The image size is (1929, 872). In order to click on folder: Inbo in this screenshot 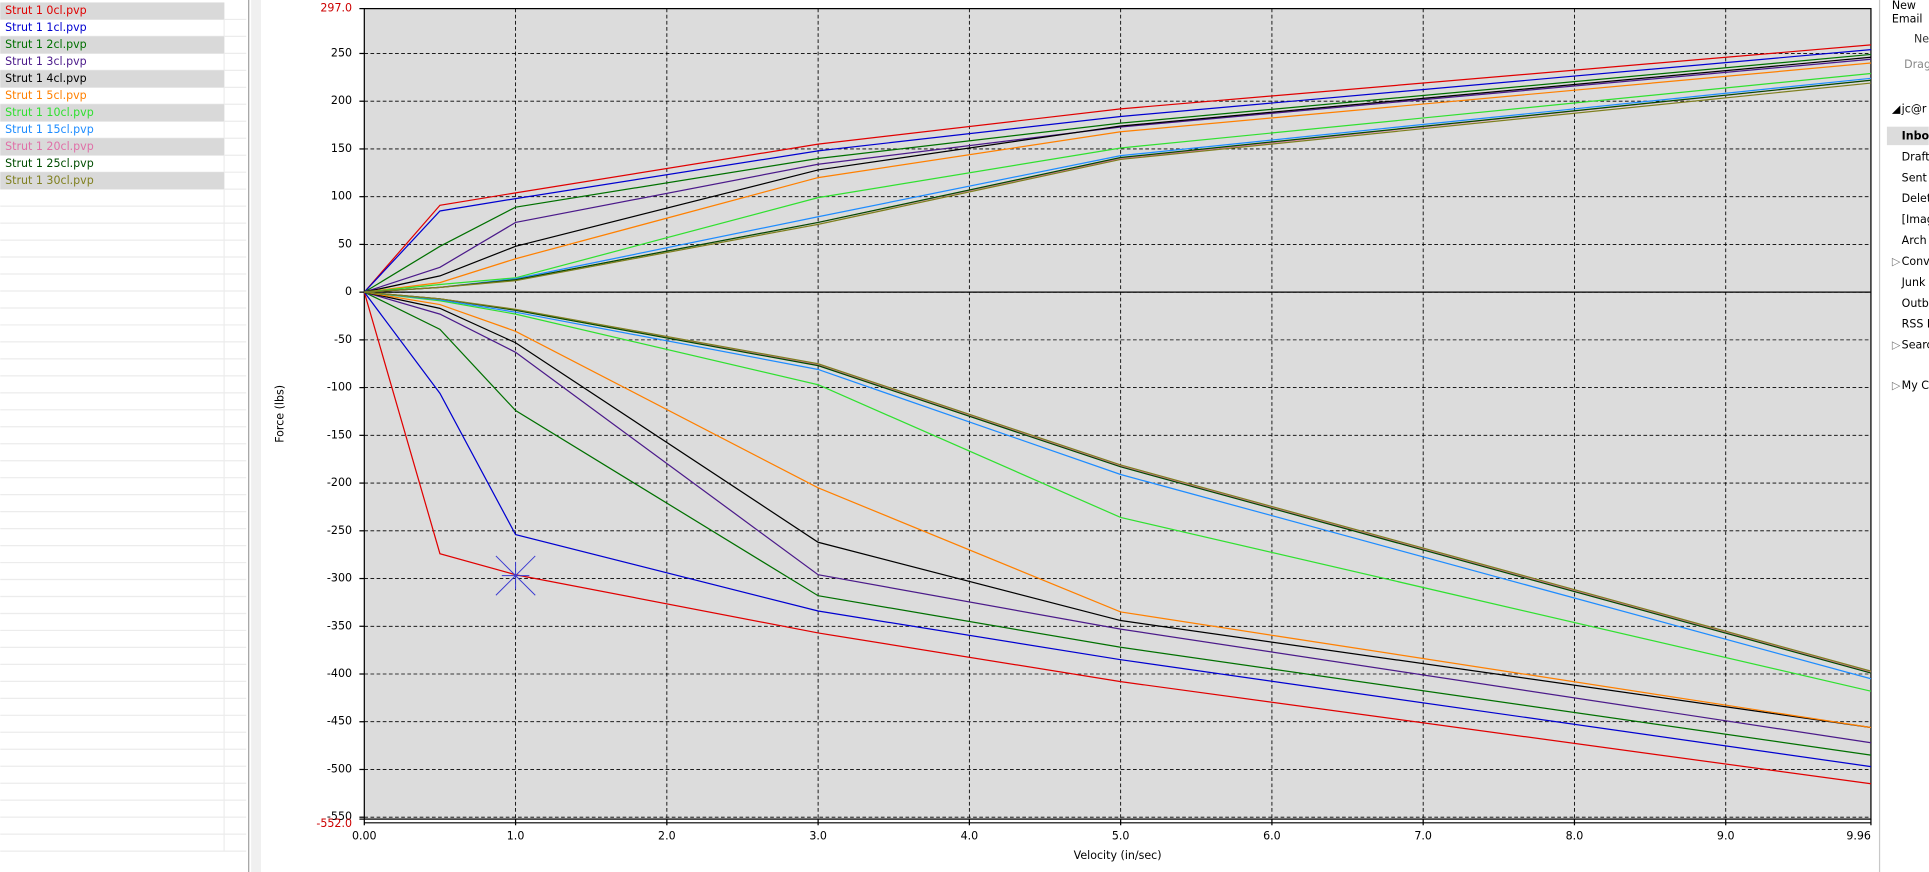, I will do `click(1915, 136)`.